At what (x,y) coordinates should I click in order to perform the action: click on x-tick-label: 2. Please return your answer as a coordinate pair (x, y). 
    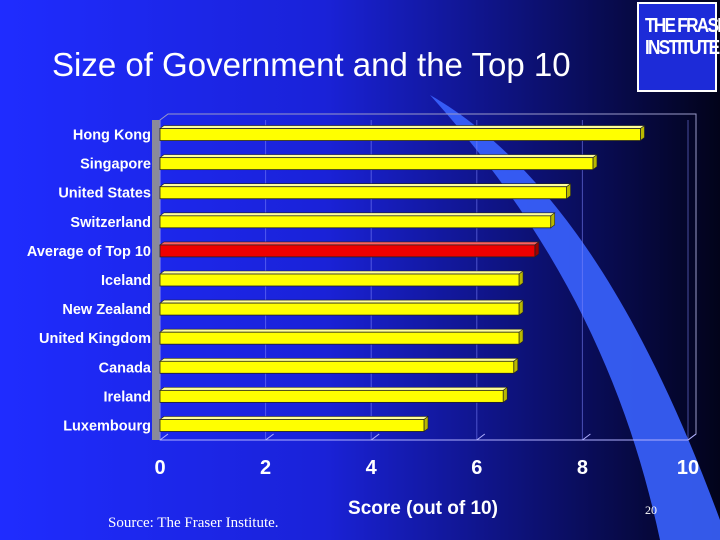
    Looking at the image, I should click on (265, 468).